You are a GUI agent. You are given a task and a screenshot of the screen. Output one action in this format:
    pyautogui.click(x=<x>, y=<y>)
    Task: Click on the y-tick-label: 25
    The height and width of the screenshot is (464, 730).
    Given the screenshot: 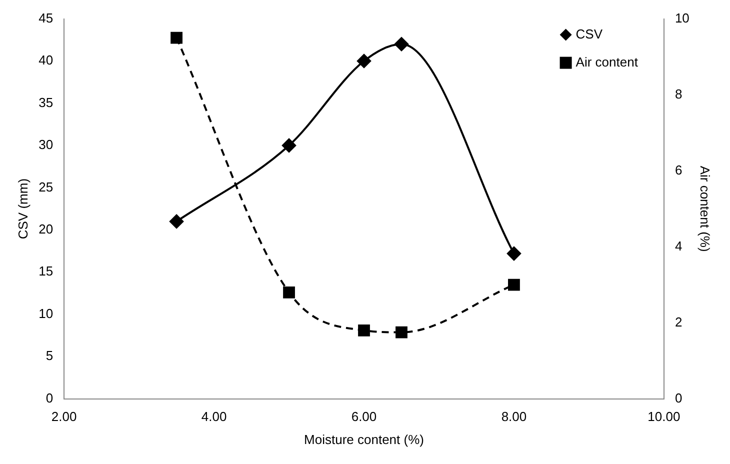 What is the action you would take?
    pyautogui.click(x=46, y=186)
    